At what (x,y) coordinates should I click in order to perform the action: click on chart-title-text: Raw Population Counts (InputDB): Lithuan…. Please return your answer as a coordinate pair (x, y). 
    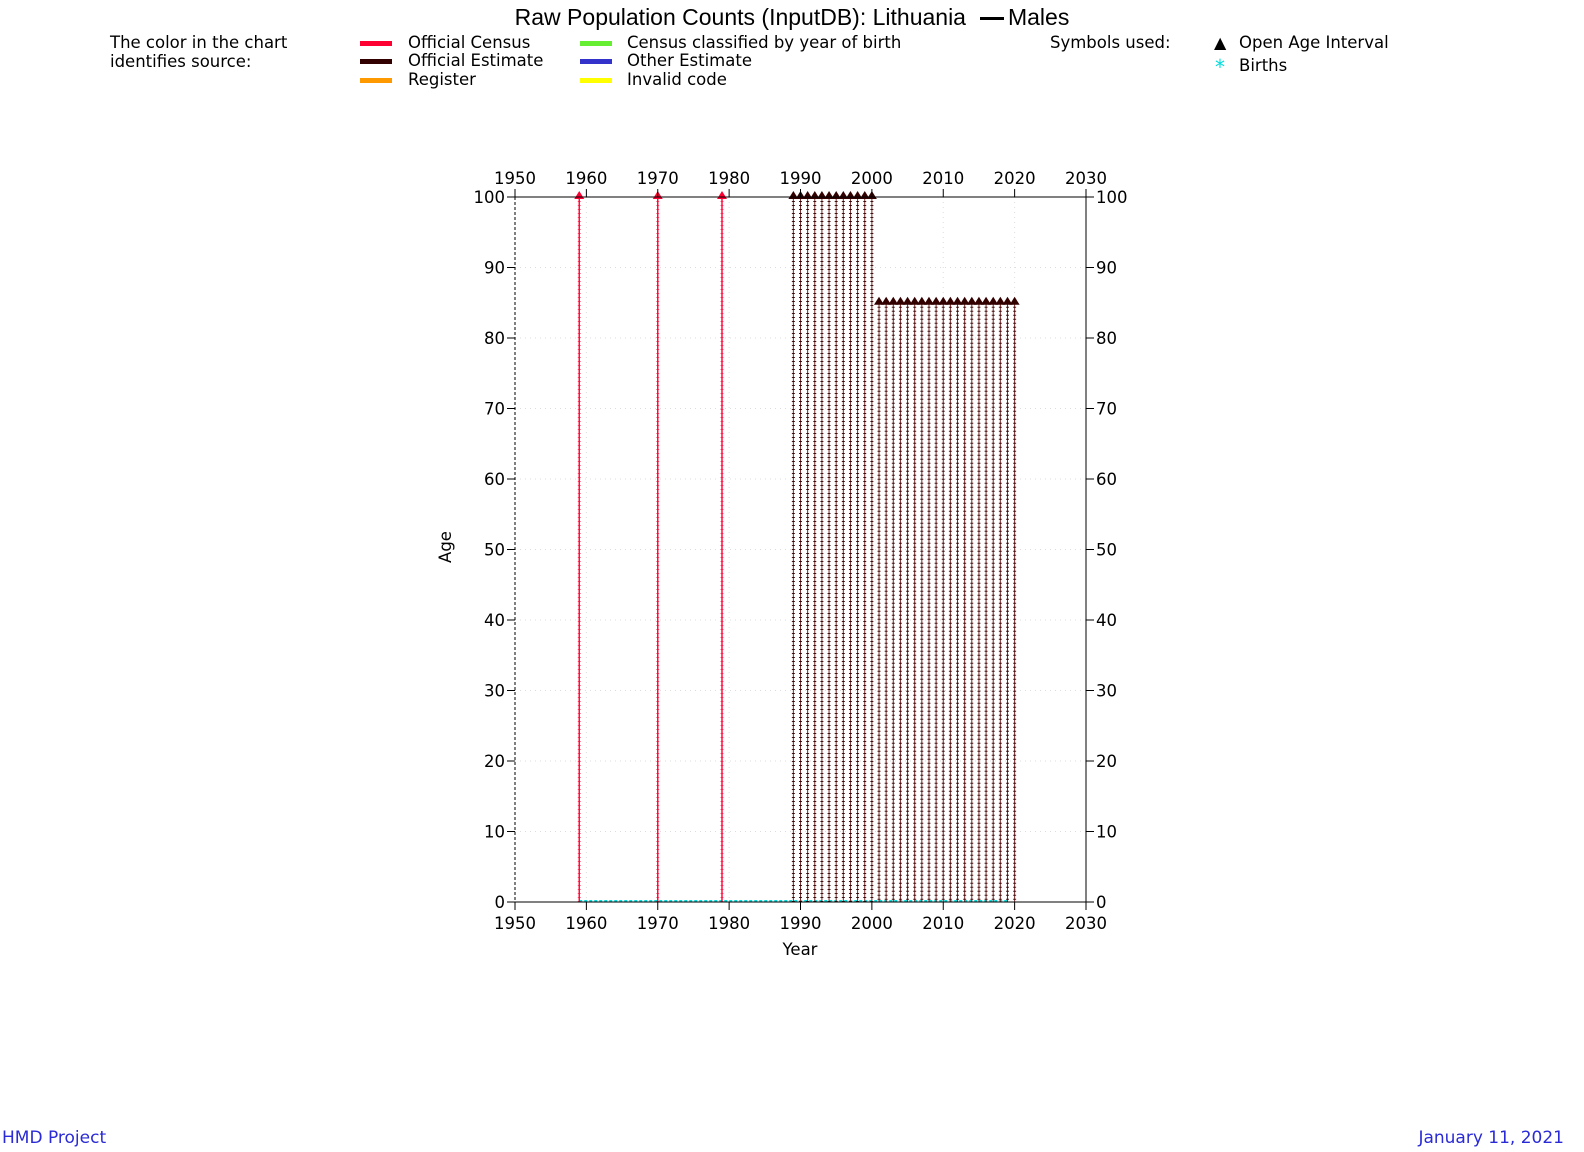
    Looking at the image, I should click on (740, 17).